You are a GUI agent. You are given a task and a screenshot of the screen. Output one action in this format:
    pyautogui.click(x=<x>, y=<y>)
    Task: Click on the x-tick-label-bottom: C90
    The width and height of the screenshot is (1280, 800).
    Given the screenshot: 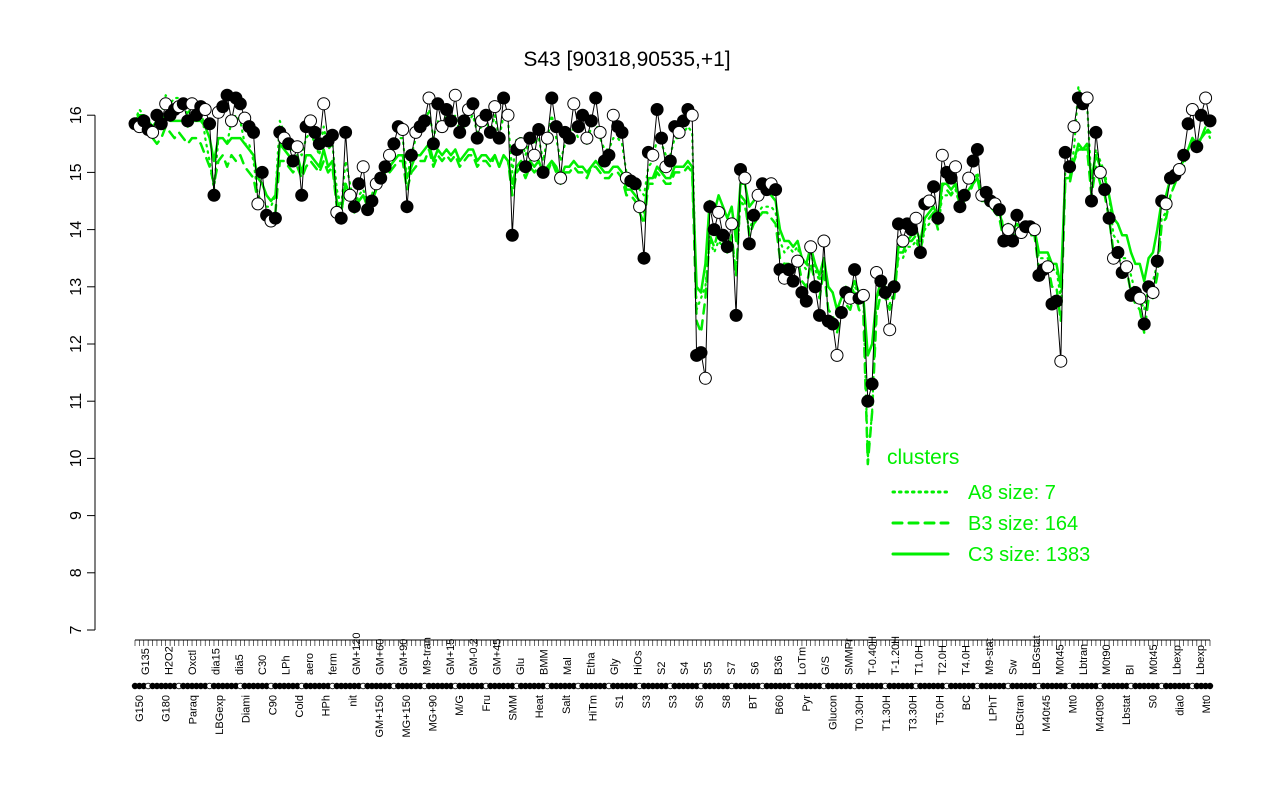 What is the action you would take?
    pyautogui.click(x=273, y=705)
    